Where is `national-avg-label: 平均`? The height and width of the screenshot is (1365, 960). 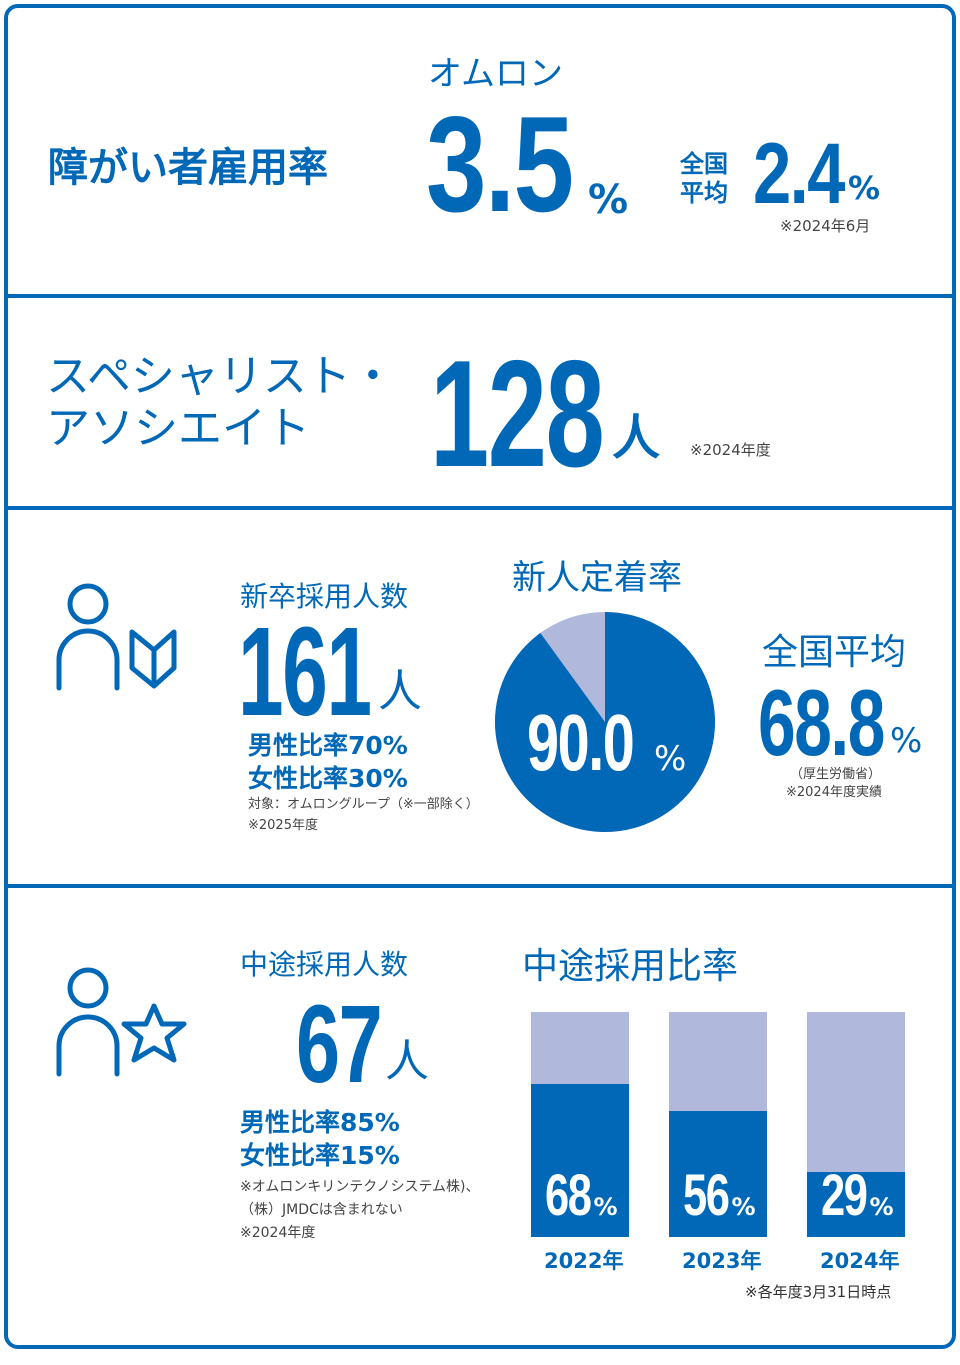
national-avg-label: 平均 is located at coordinates (704, 193).